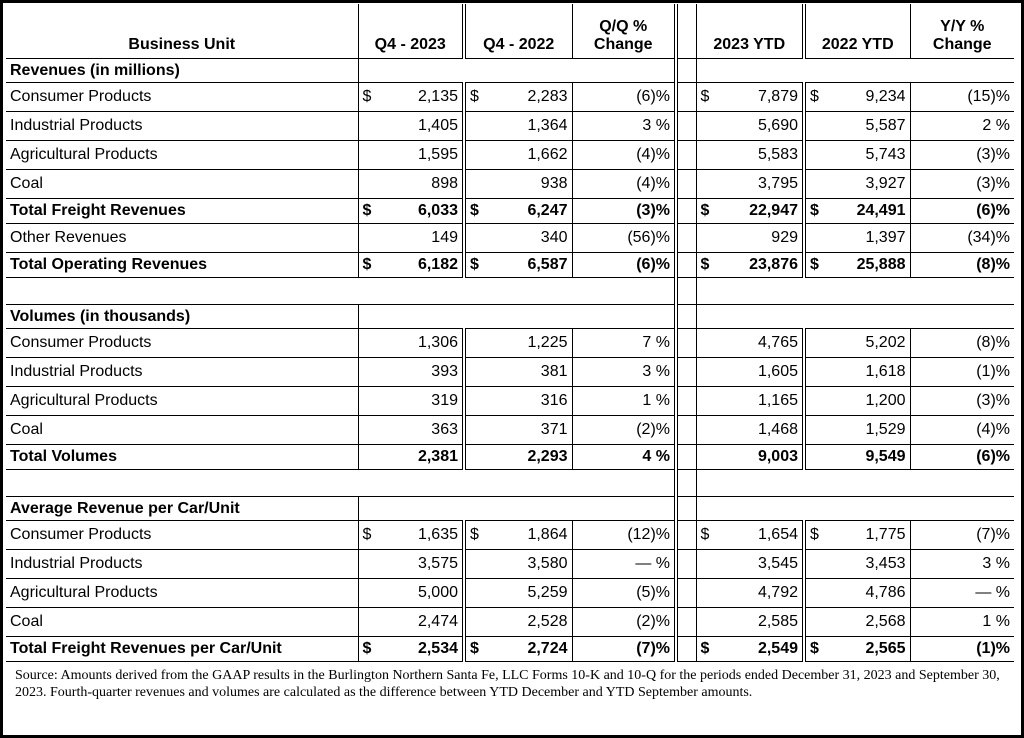 The height and width of the screenshot is (738, 1024). I want to click on value-cell: 2,585, so click(749, 622).